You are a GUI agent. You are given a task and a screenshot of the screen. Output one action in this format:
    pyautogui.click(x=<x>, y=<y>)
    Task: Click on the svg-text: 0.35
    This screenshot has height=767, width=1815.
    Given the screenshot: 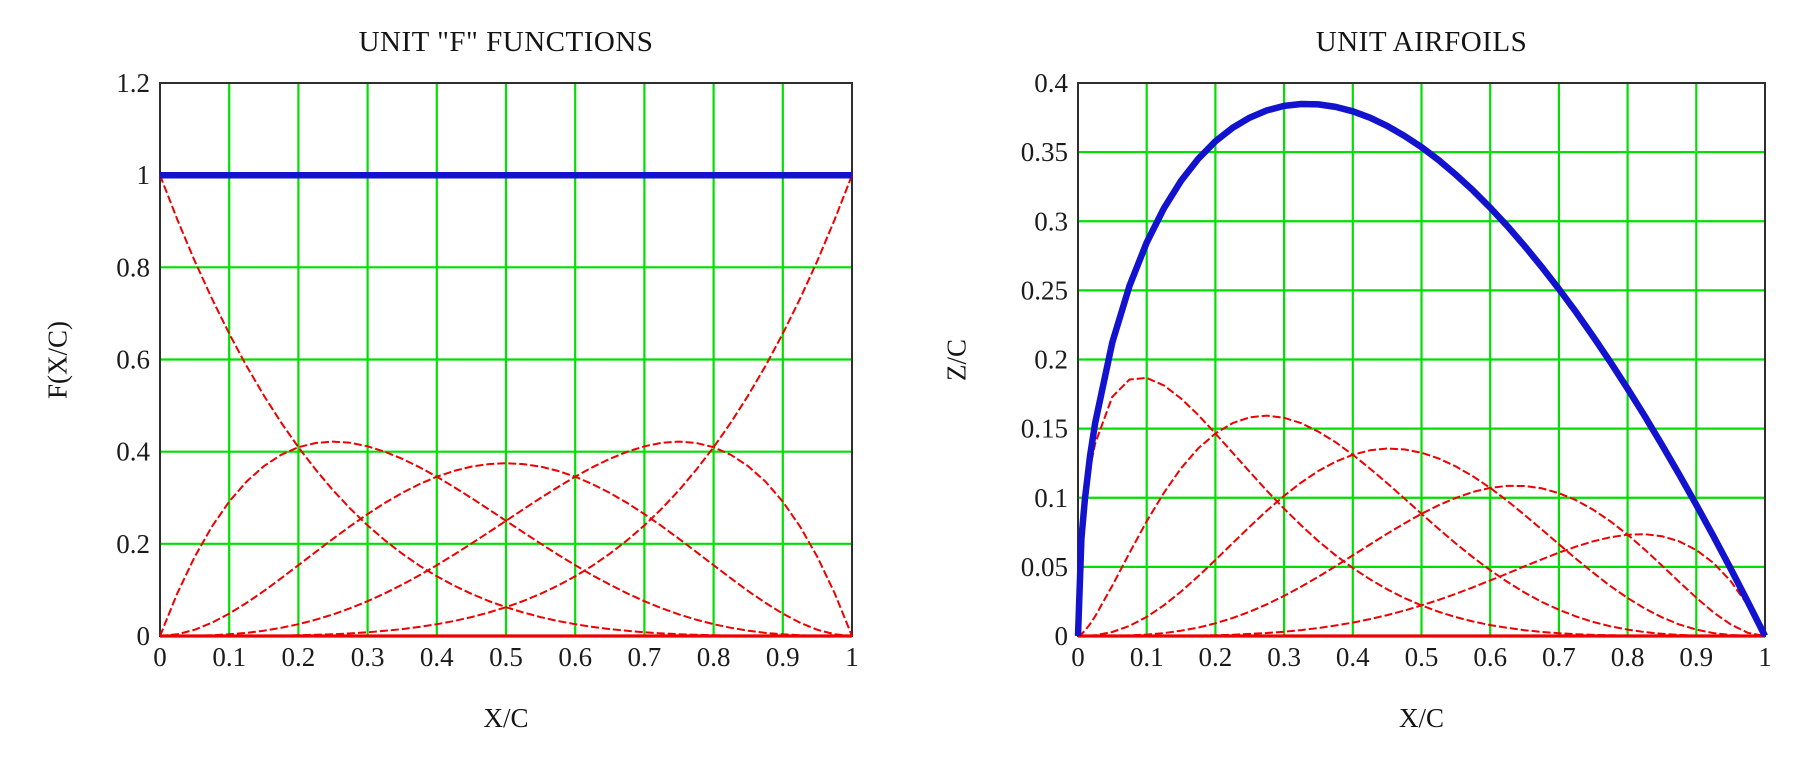 What is the action you would take?
    pyautogui.click(x=1044, y=152)
    